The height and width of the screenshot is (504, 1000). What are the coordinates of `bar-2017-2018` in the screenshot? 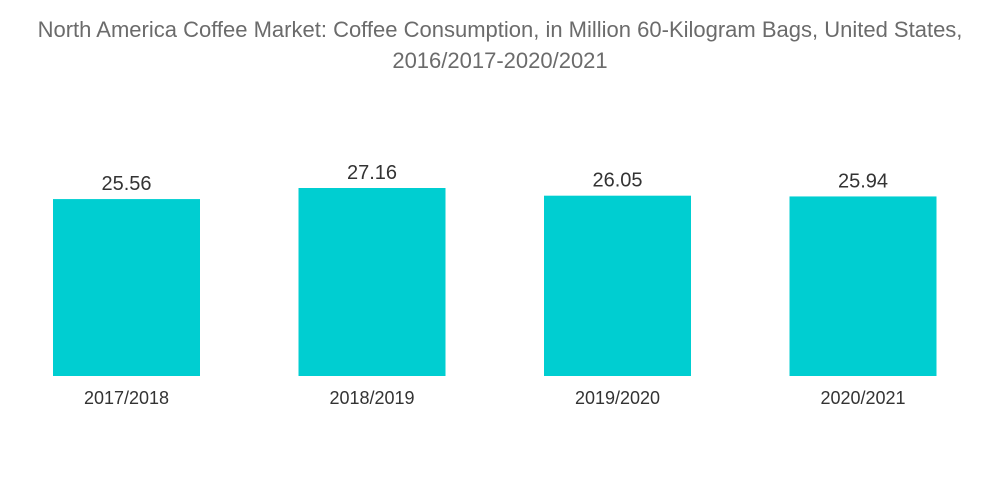 It's located at (126, 287).